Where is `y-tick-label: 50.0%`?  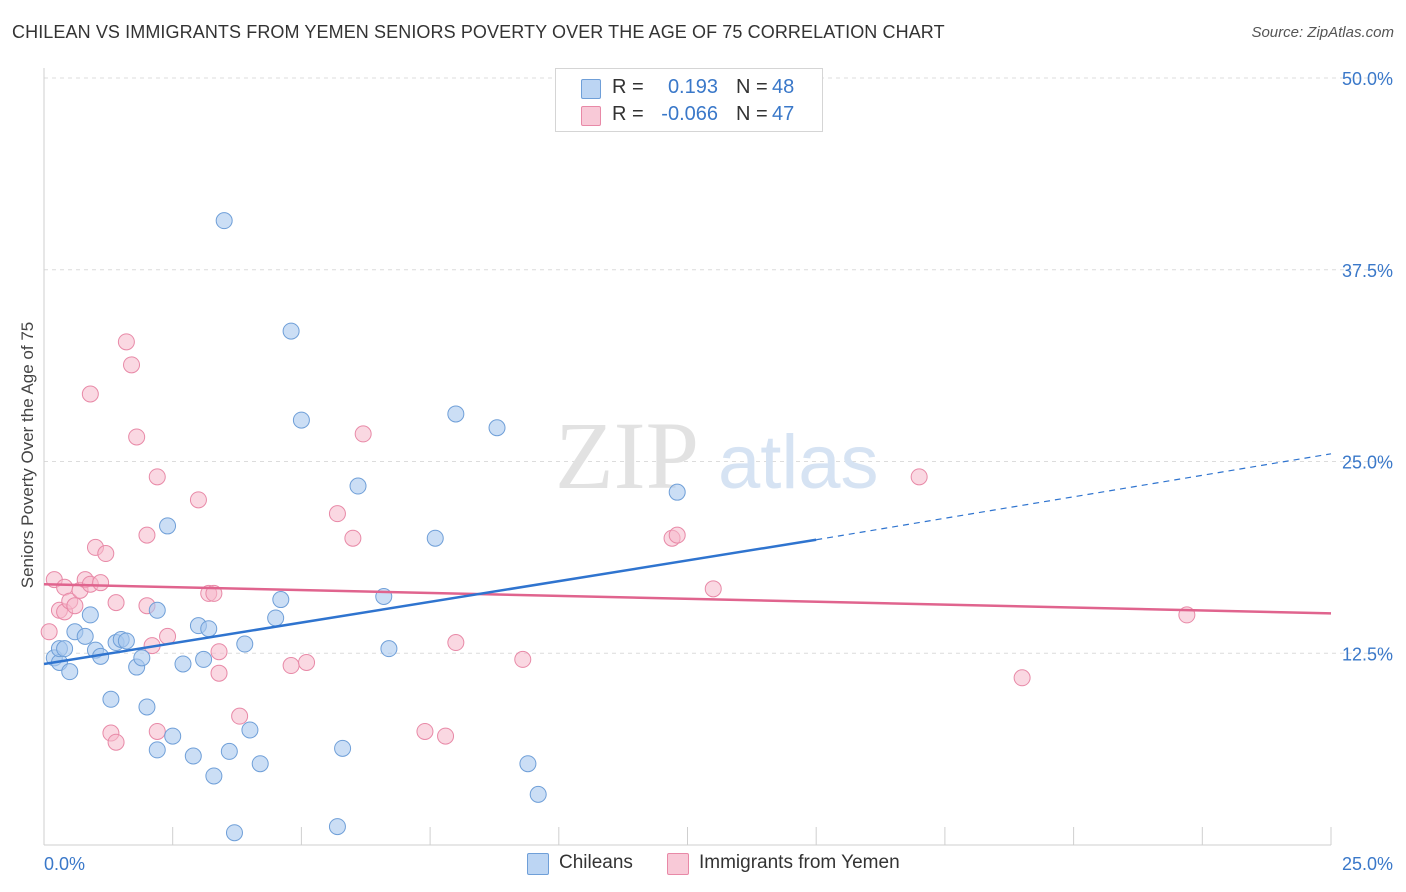 y-tick-label: 50.0% is located at coordinates (1367, 79).